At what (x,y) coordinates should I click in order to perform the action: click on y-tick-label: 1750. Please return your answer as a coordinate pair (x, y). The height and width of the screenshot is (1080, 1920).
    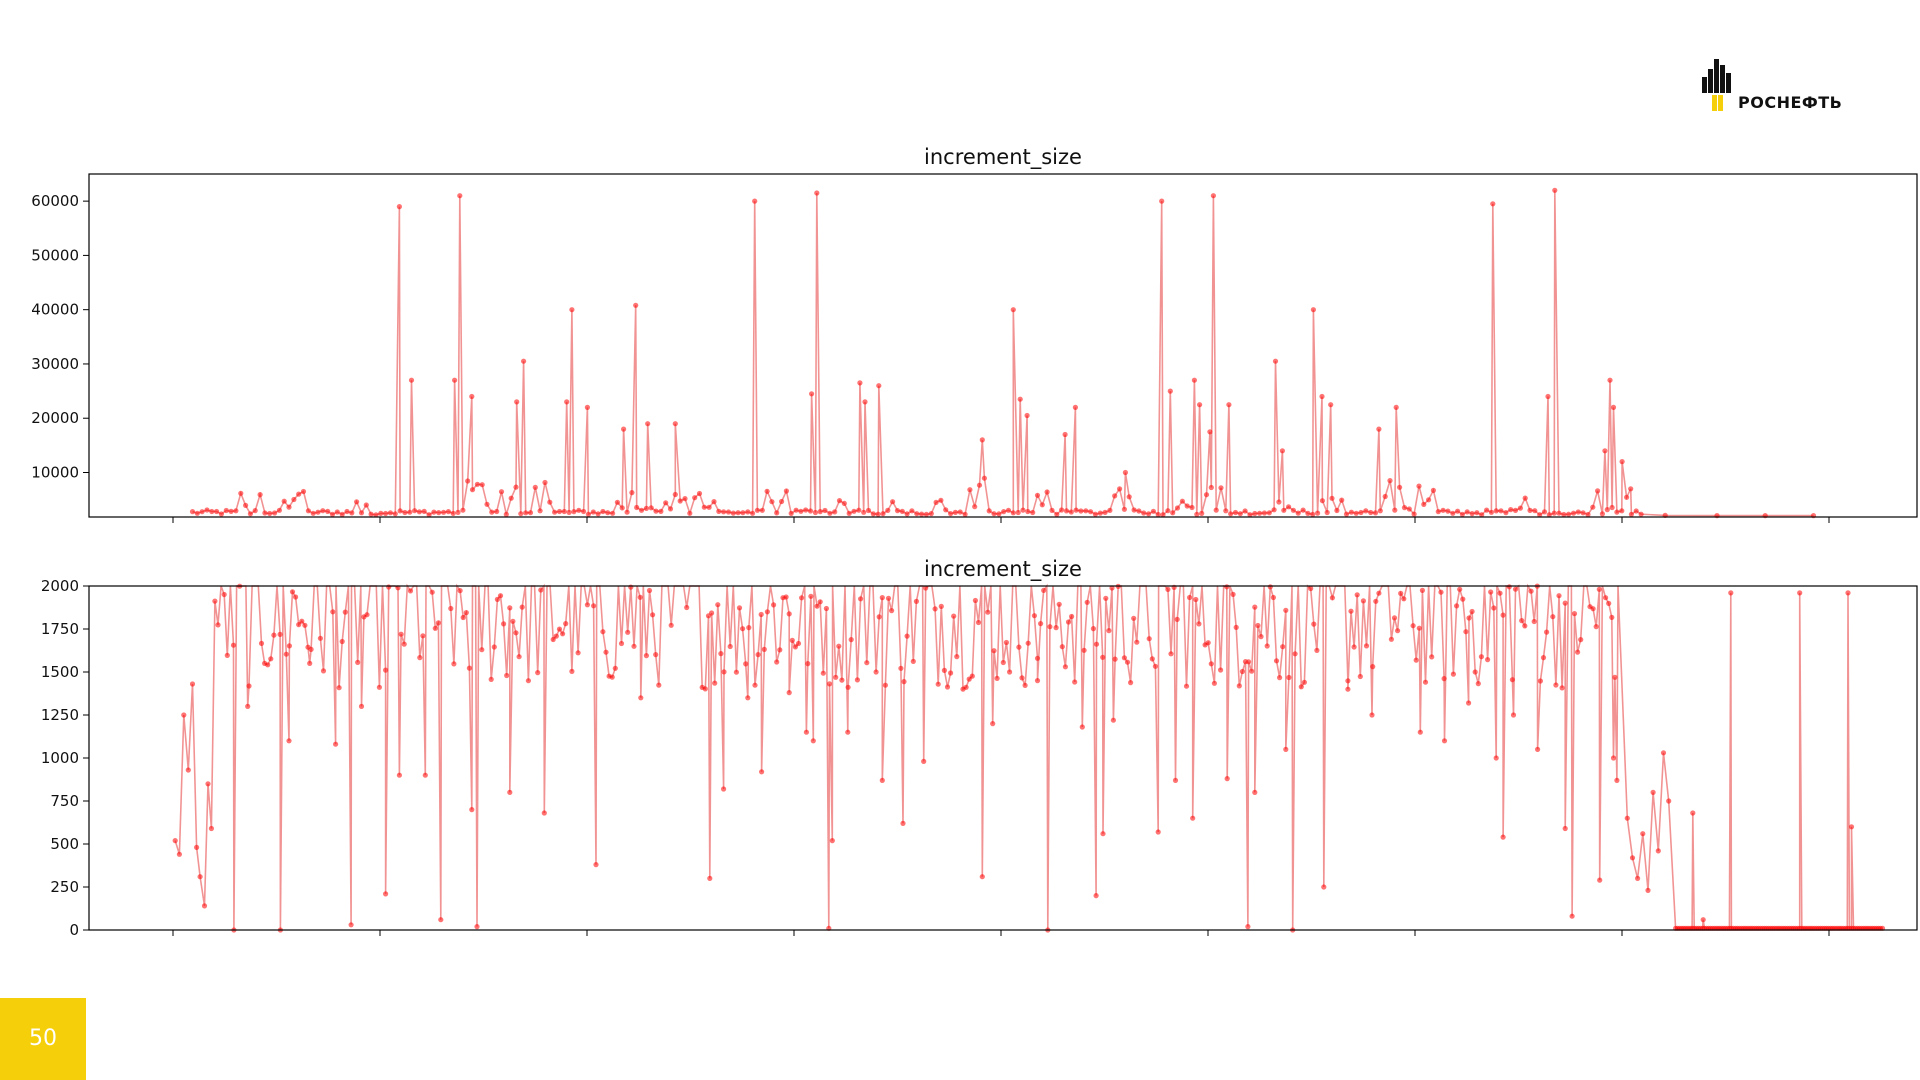
    Looking at the image, I should click on (60, 629).